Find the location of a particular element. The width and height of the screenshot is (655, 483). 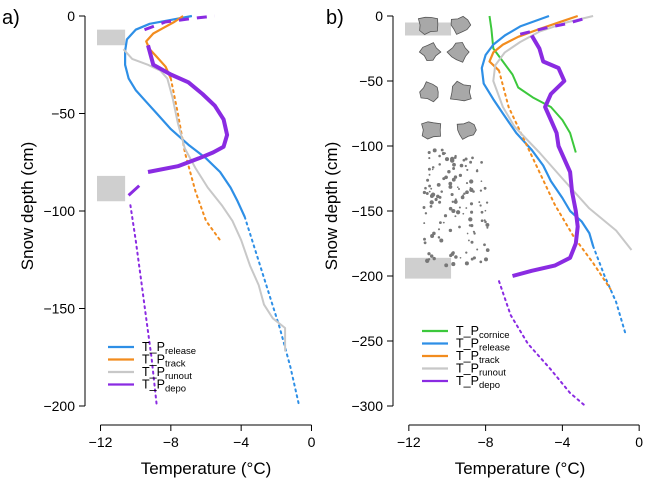

x-tick-label: −12 is located at coordinates (409, 442).